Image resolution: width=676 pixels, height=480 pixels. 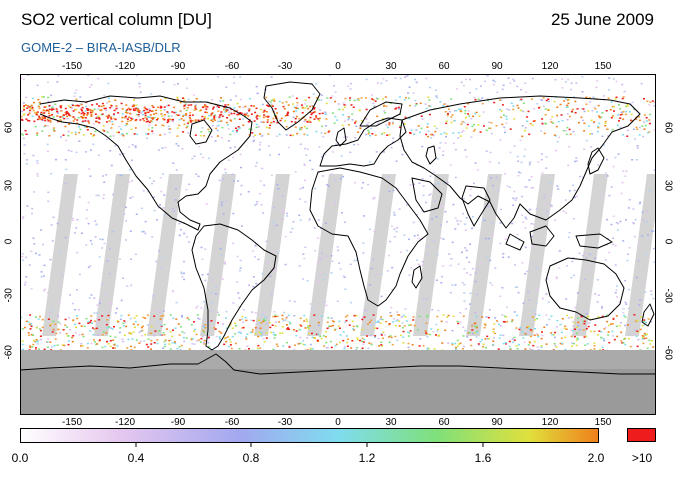 I want to click on new-zealand-coastline, so click(x=648, y=315).